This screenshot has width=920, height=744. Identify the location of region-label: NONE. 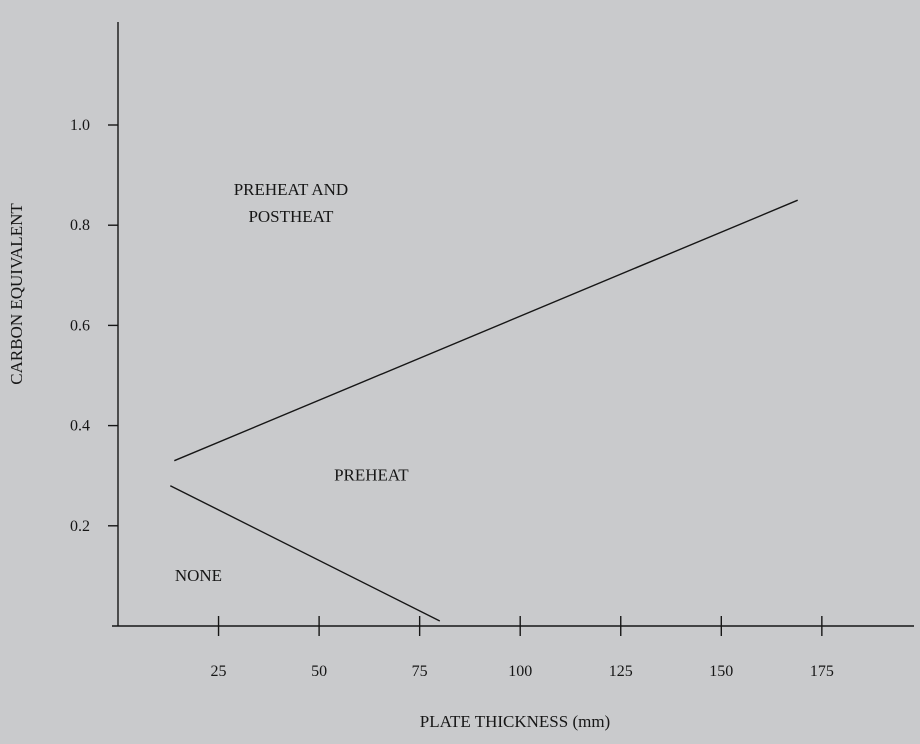
(198, 575).